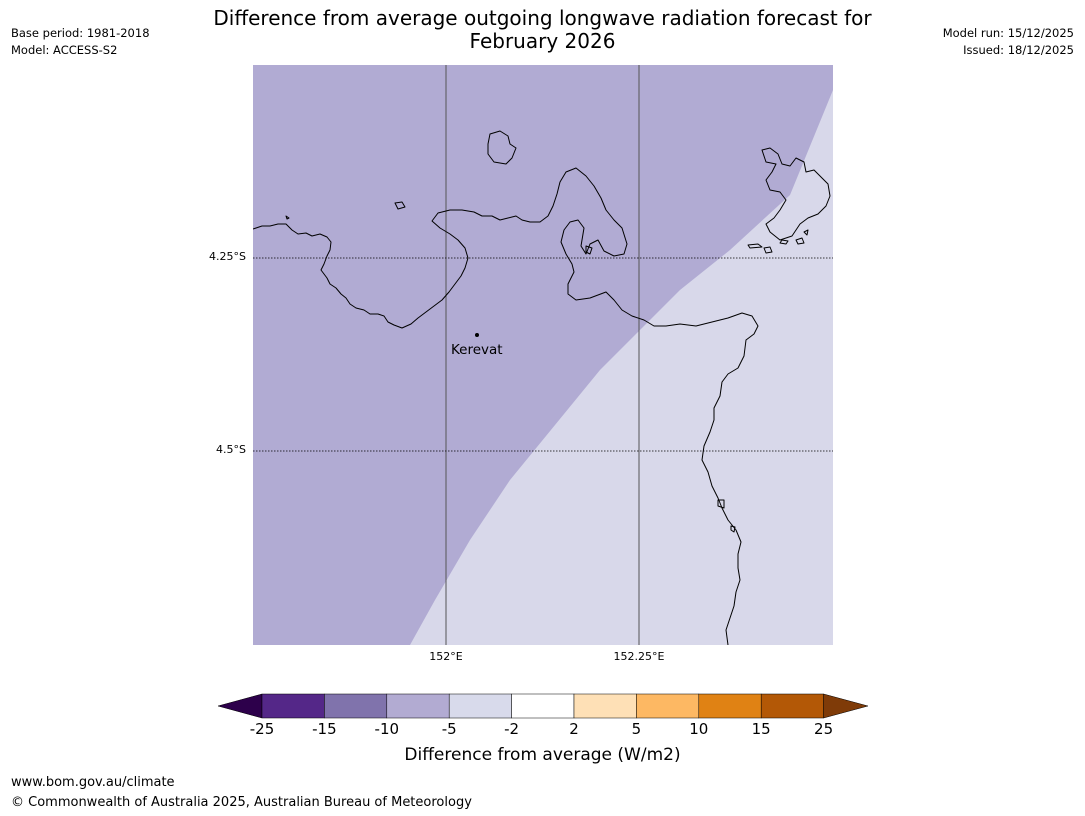 The height and width of the screenshot is (816, 1085). What do you see at coordinates (1018, 50) in the screenshot?
I see `issued-date: Issued: 18/12/2025` at bounding box center [1018, 50].